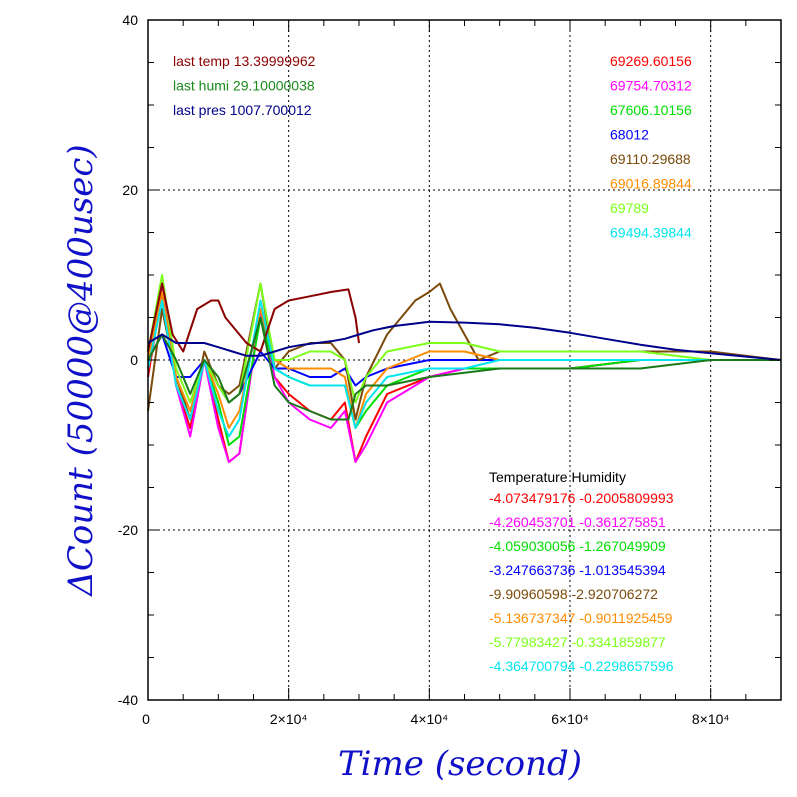 This screenshot has height=797, width=797. Describe the element at coordinates (711, 719) in the screenshot. I see `x-tick-label: 8×10⁴` at that location.